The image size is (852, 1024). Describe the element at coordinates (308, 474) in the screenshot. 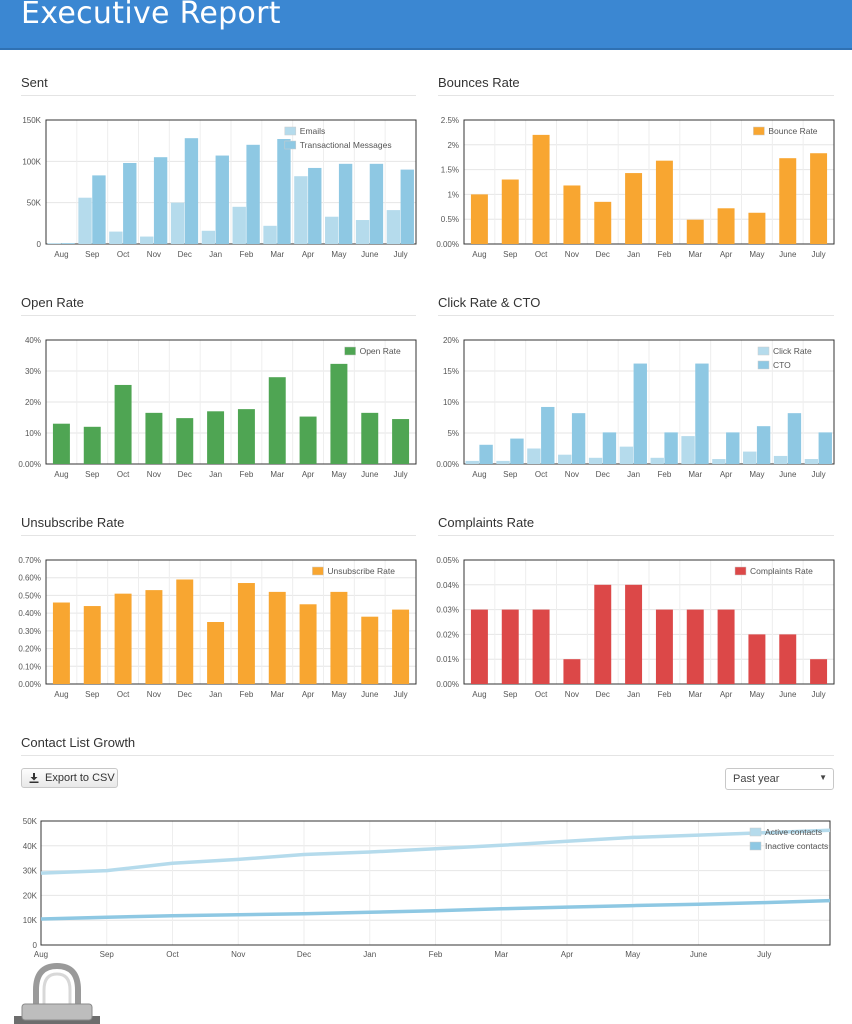

I see `x-tick-label: Apr` at that location.